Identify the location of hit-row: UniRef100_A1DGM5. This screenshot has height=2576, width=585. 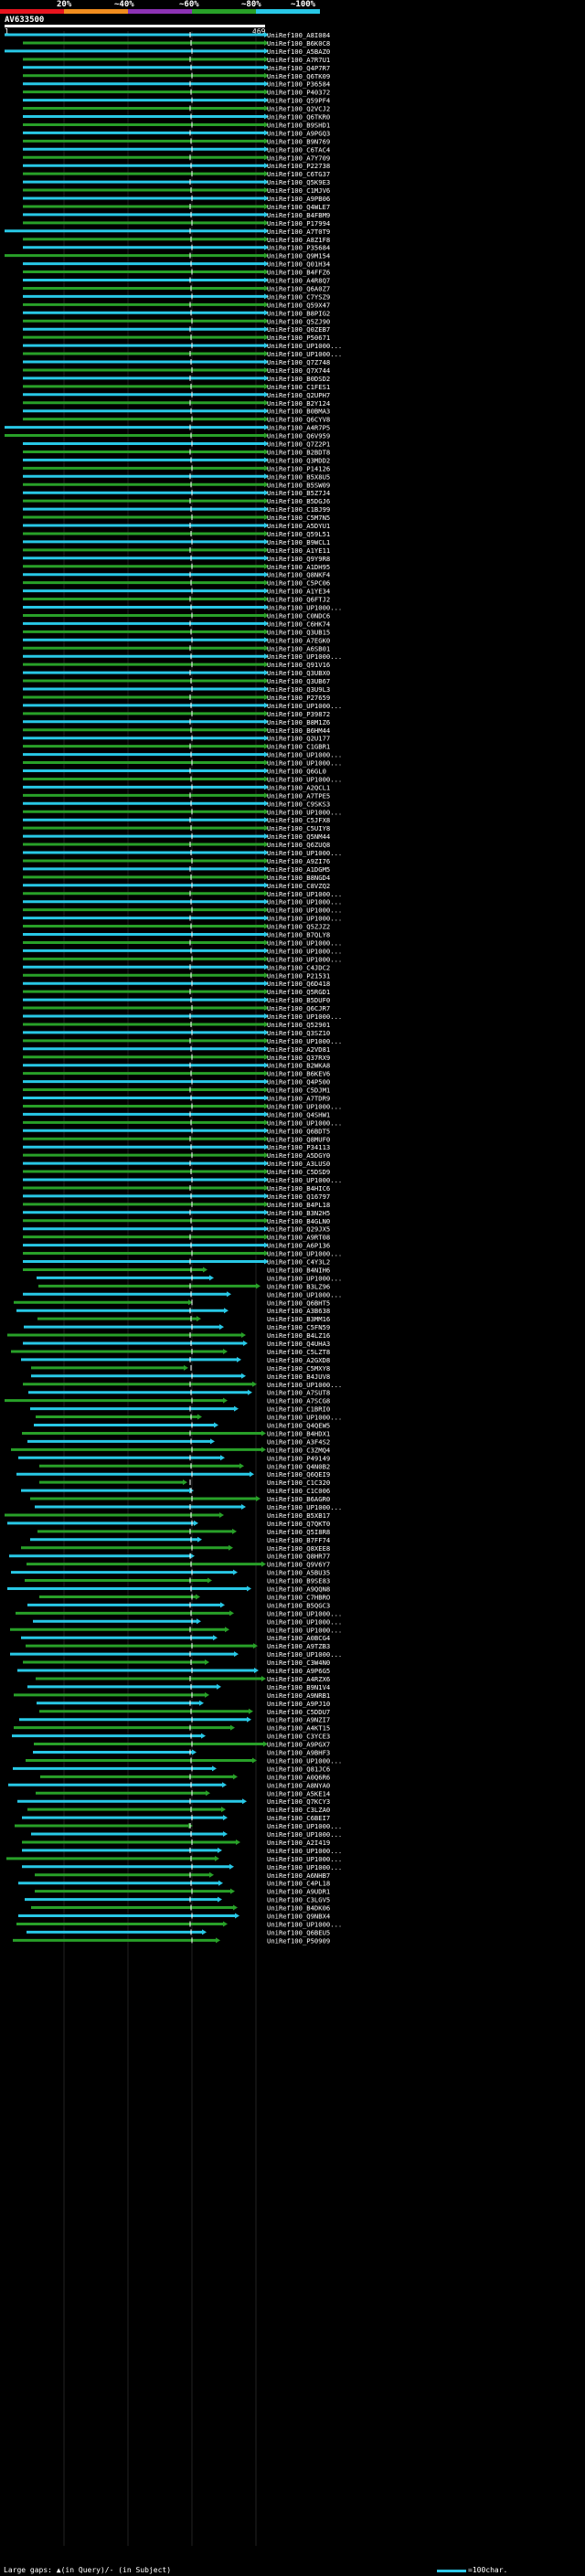
(177, 869).